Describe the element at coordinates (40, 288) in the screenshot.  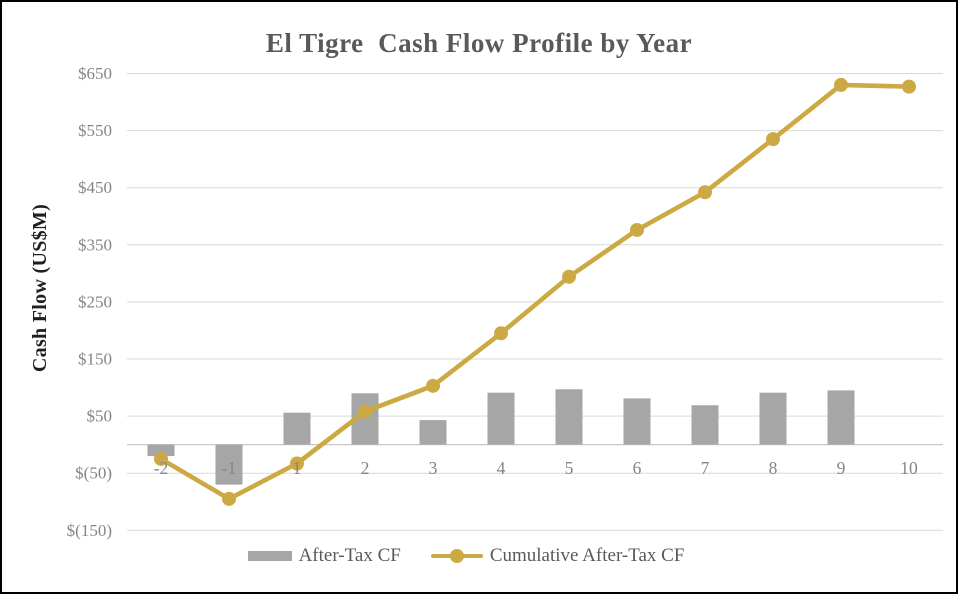
I see `y-axis-title: Cash Flow (US$M)` at that location.